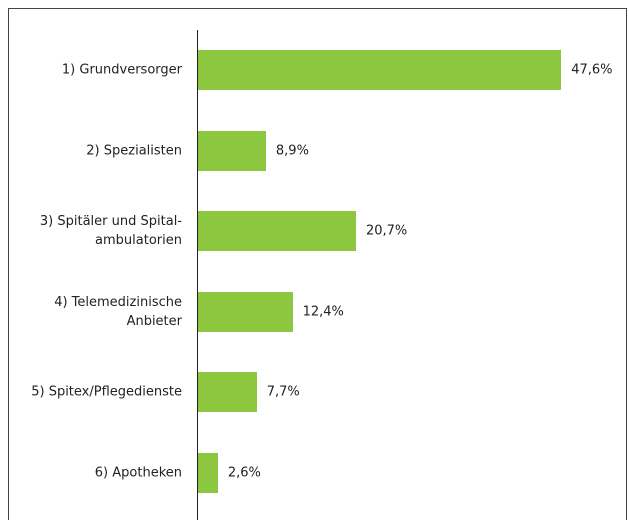 Image resolution: width=629 pixels, height=520 pixels. Describe the element at coordinates (197, 275) in the screenshot. I see `axis-line` at that location.